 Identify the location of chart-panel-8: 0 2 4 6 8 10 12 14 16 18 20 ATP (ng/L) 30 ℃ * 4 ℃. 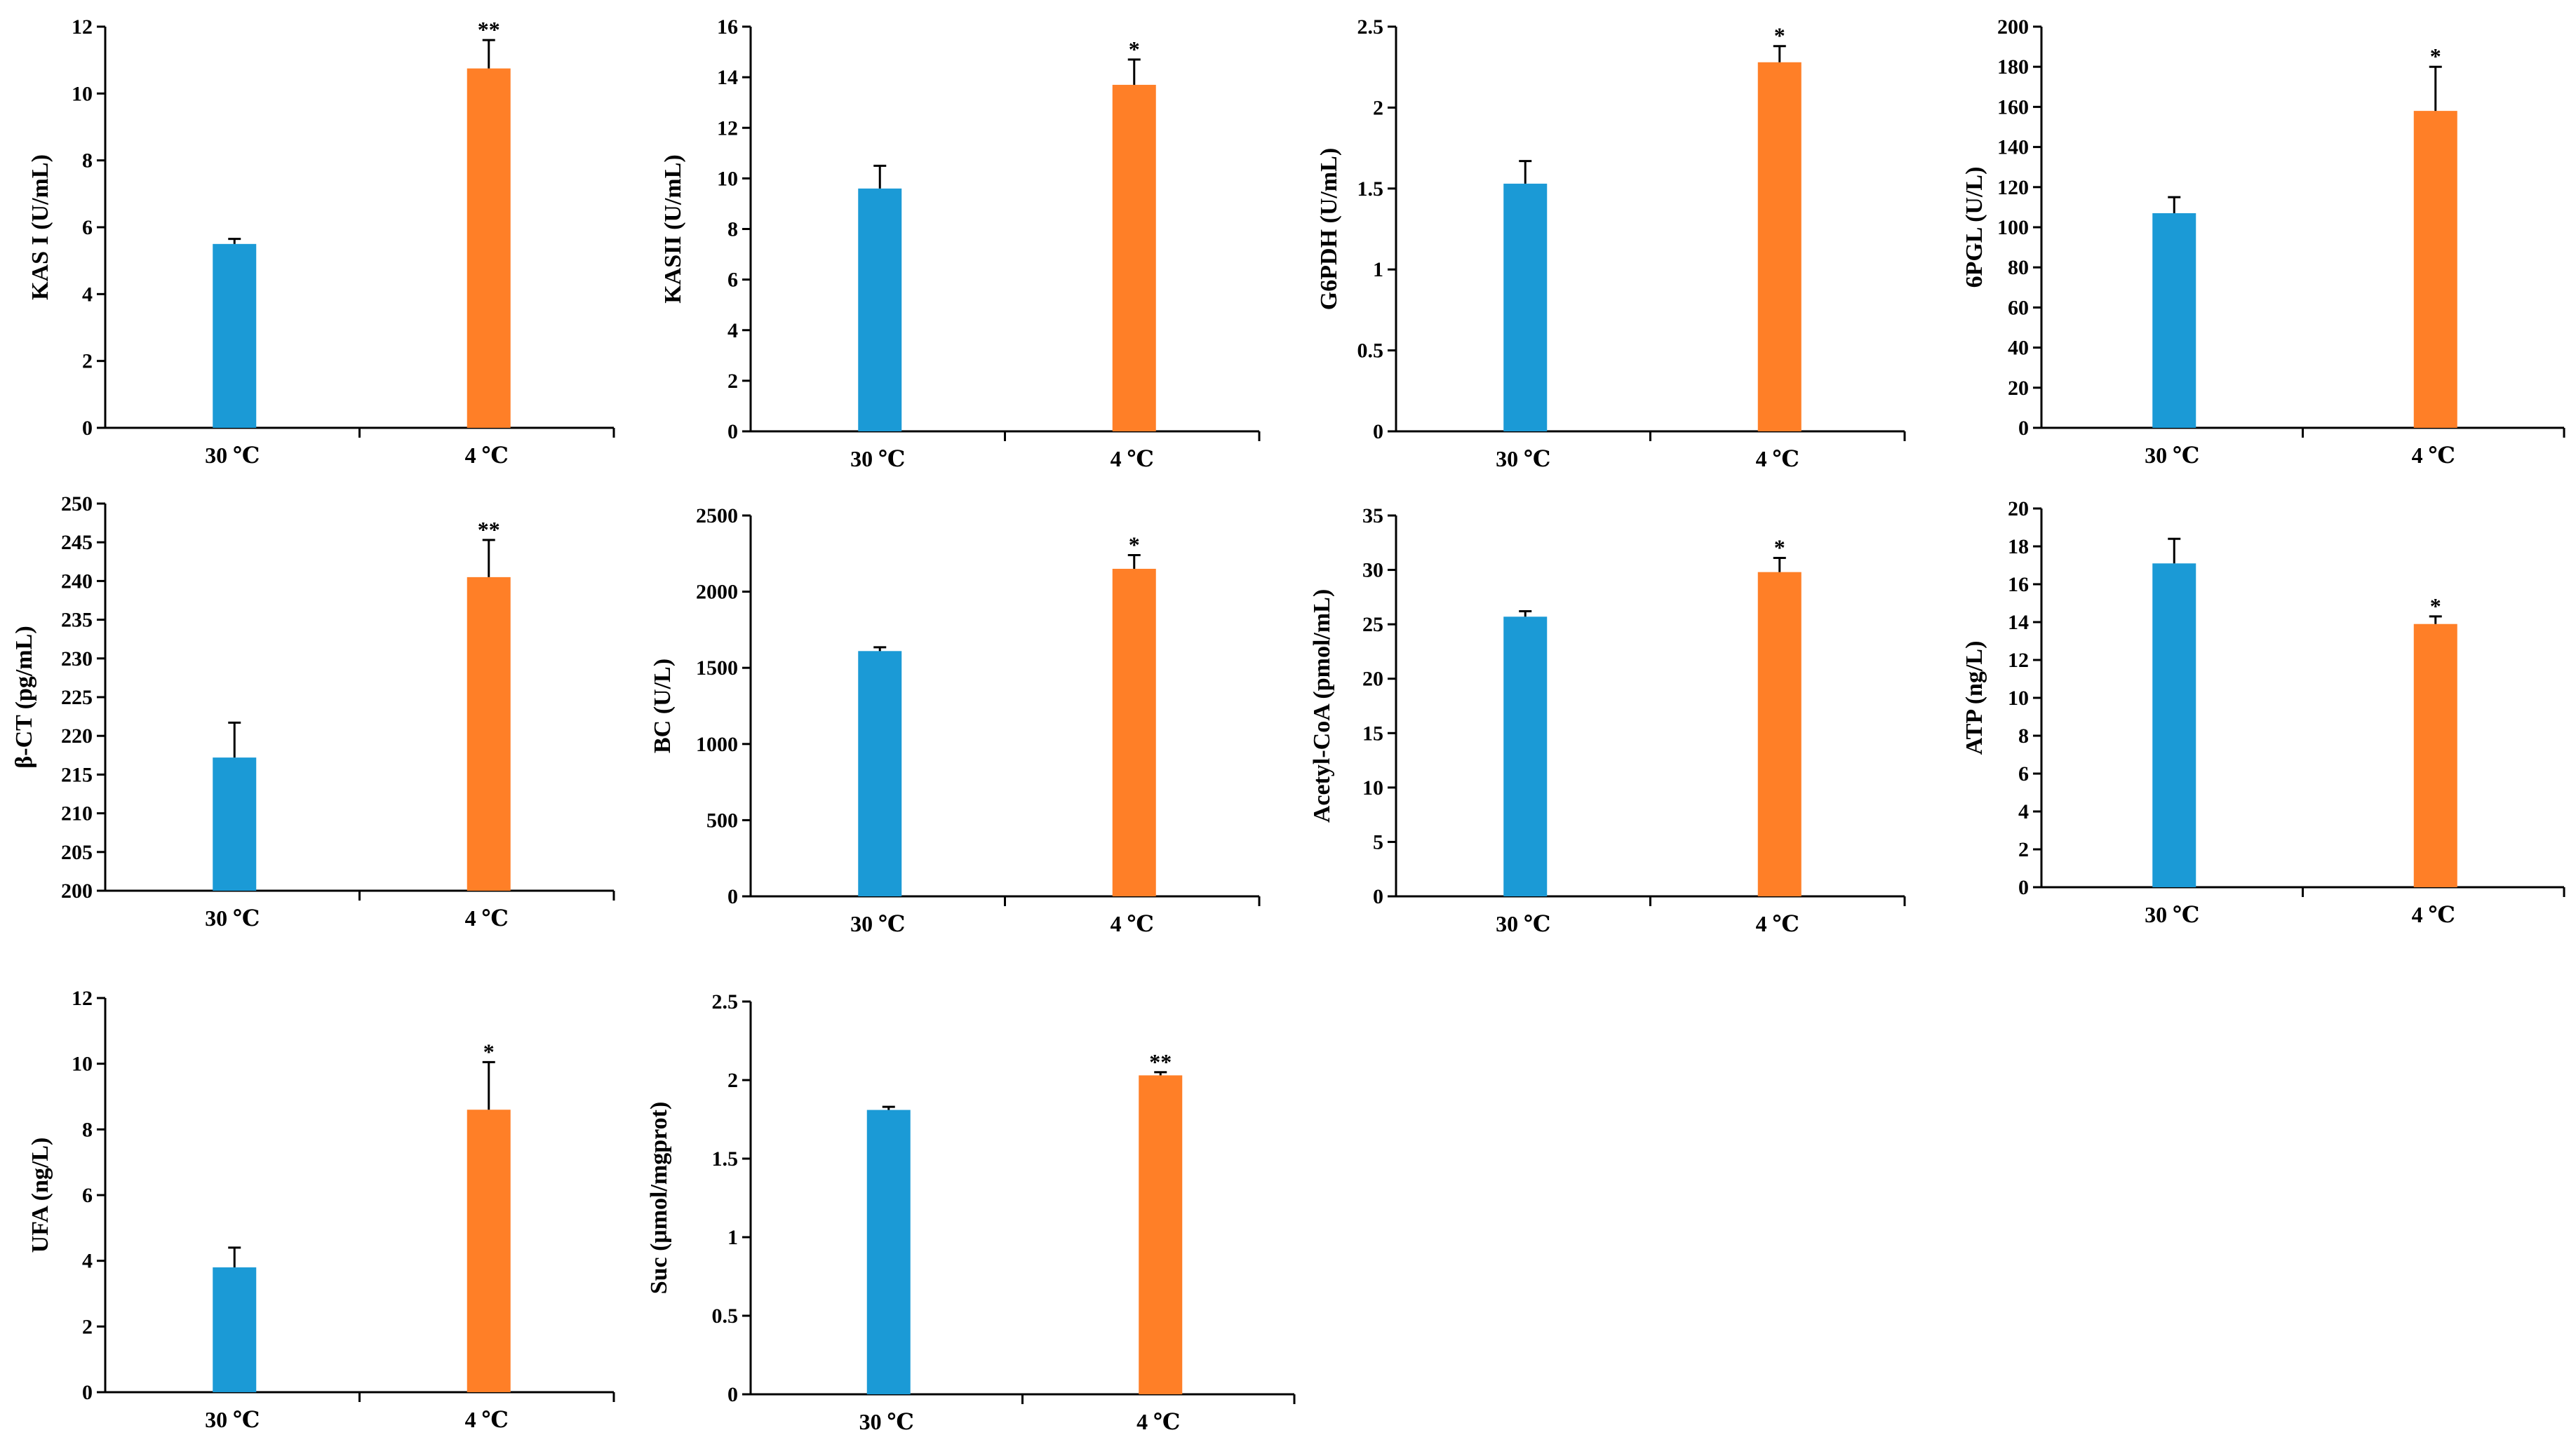
(2263, 712).